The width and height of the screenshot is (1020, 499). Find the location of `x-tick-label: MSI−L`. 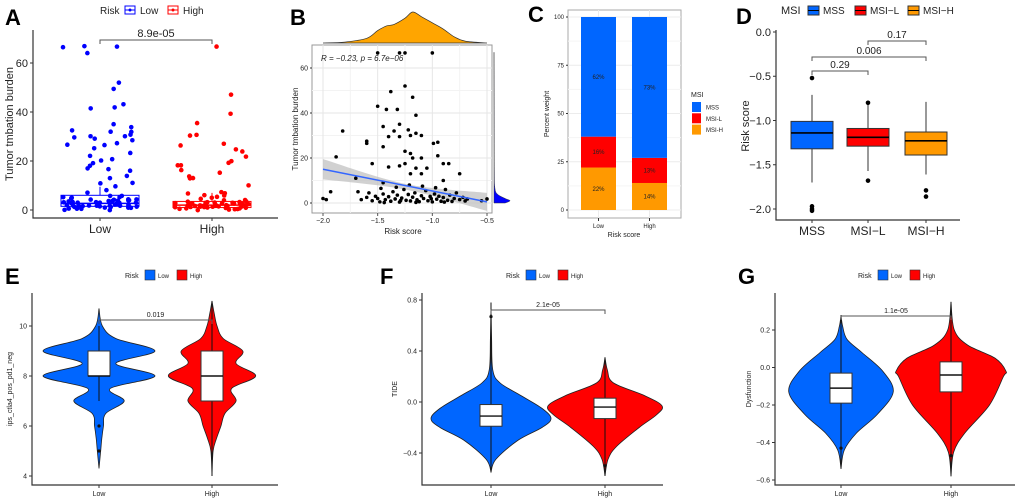

x-tick-label: MSI−L is located at coordinates (867, 231).